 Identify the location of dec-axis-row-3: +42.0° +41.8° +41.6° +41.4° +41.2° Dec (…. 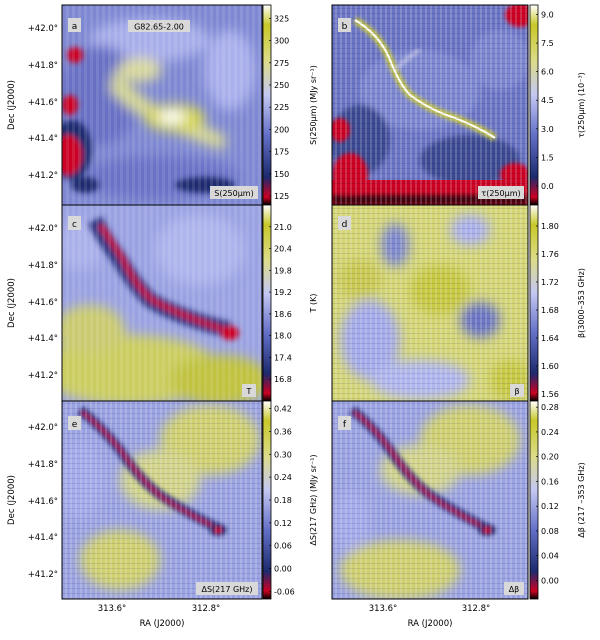
(32, 501).